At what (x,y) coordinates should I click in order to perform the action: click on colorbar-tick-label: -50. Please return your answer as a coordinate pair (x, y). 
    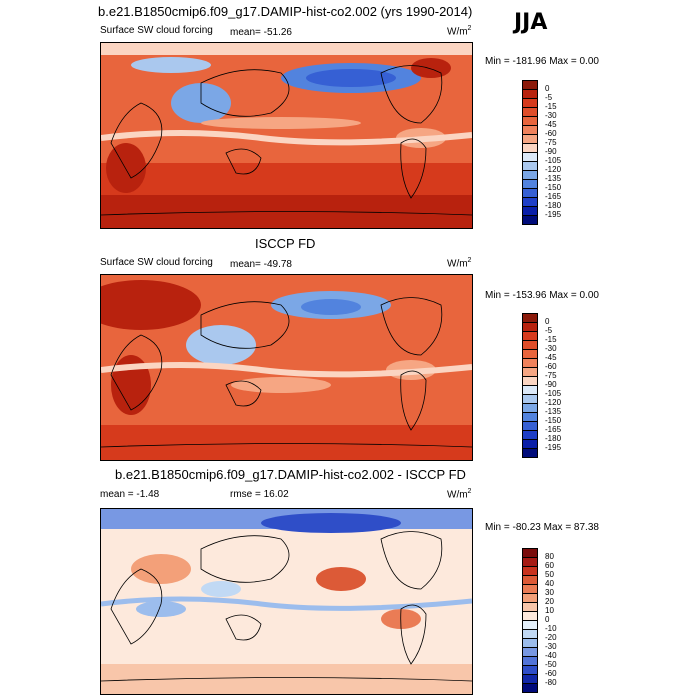
    Looking at the image, I should click on (551, 664).